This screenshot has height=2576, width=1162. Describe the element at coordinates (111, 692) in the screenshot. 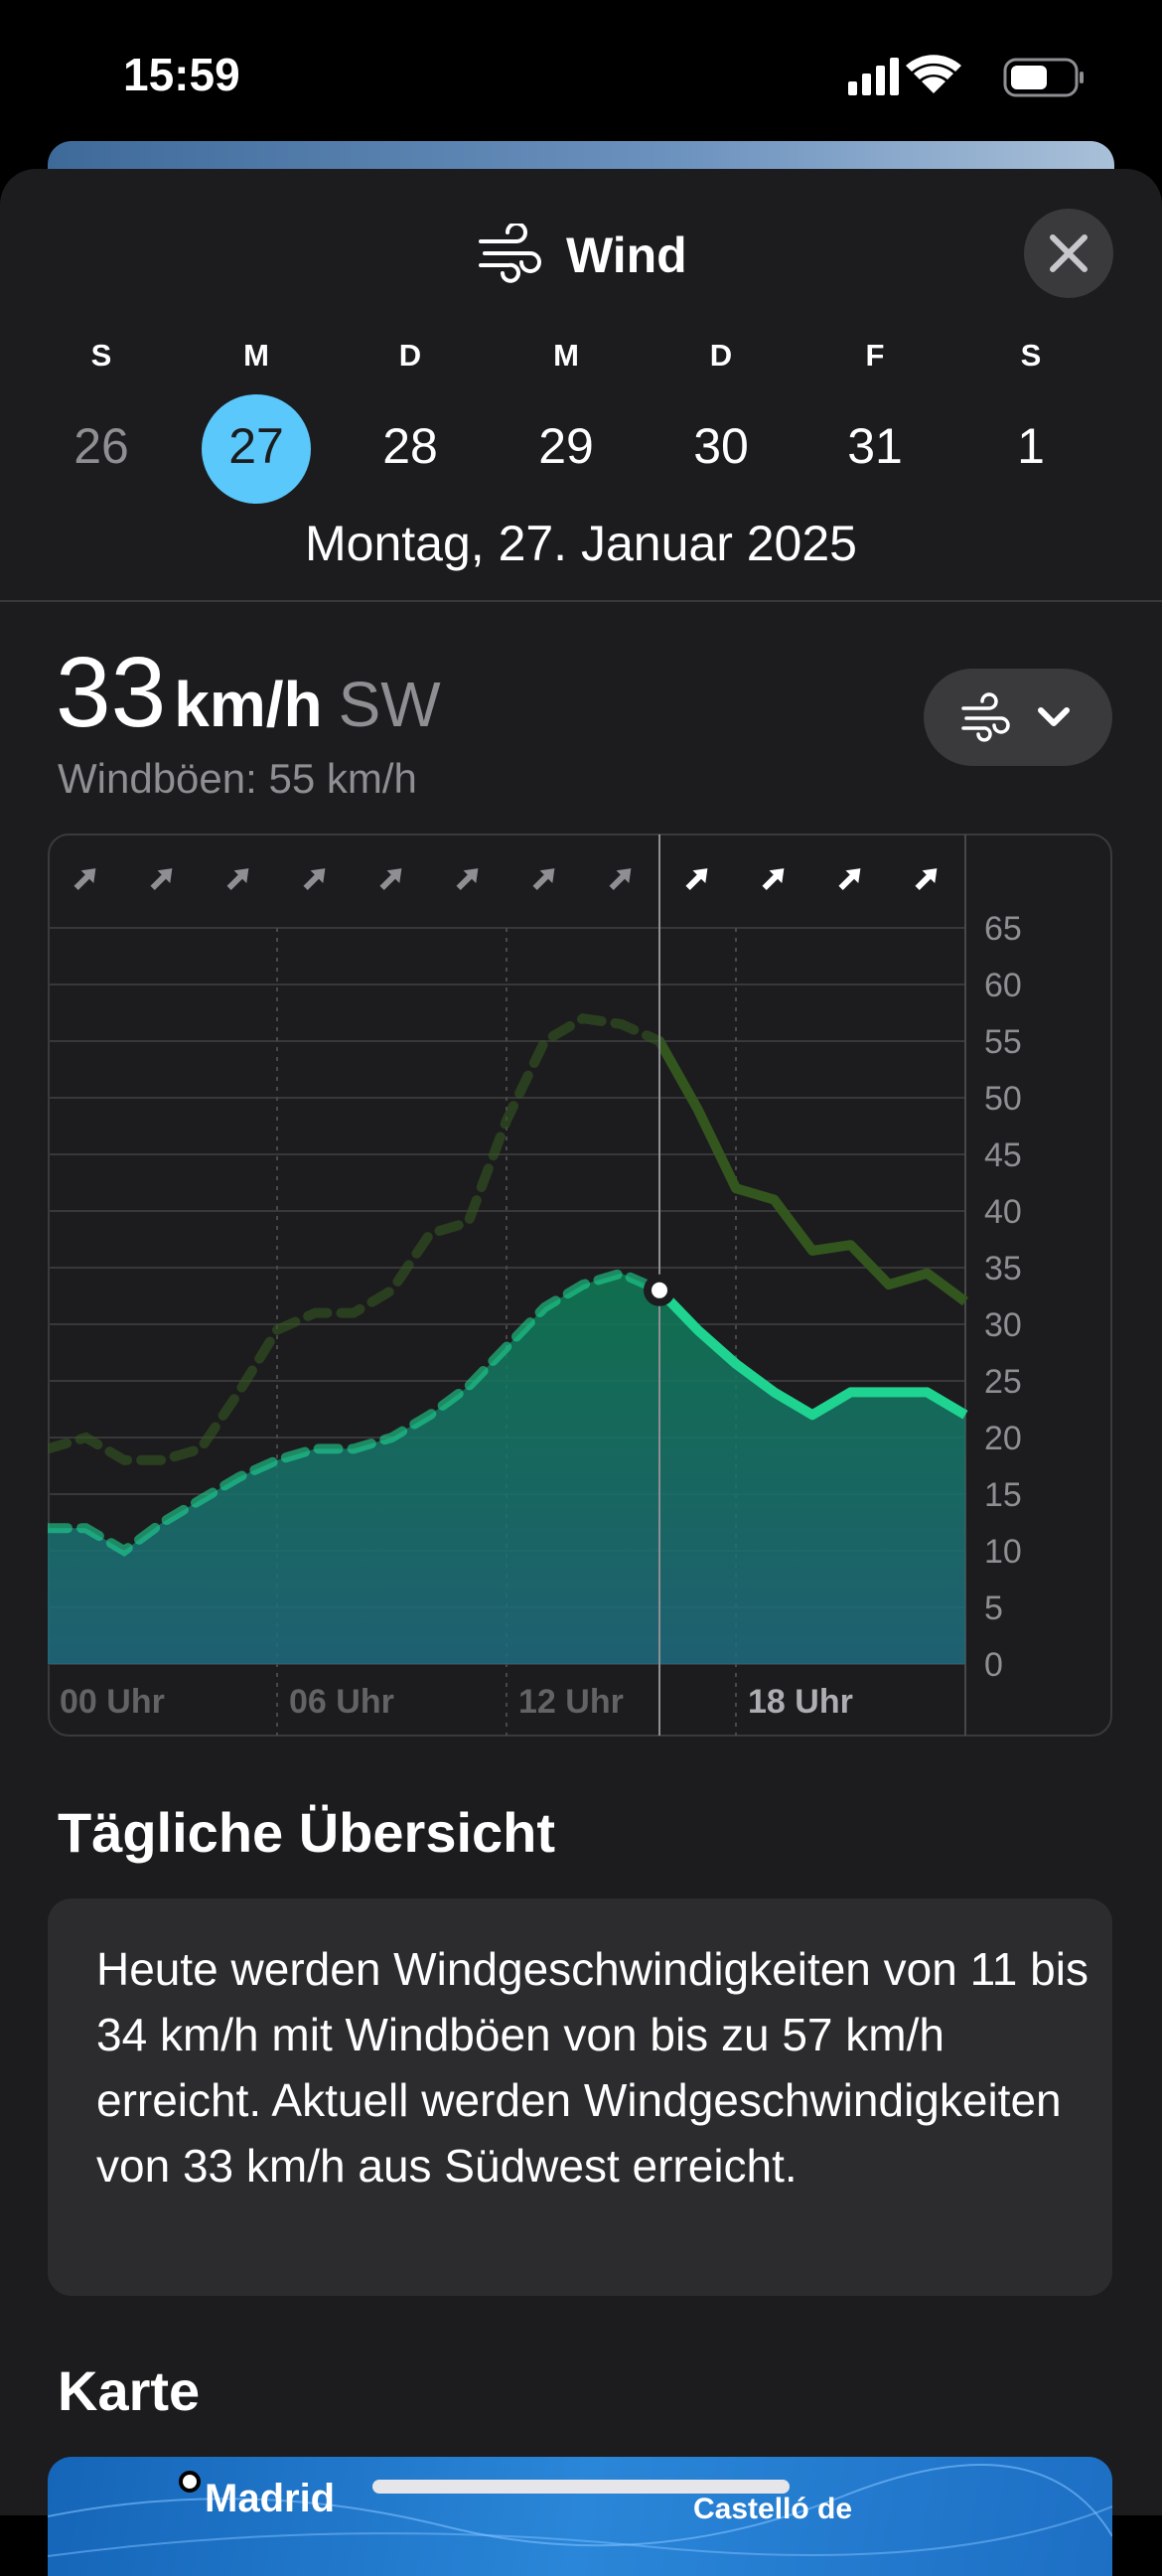

I see `current-speed: 33` at that location.